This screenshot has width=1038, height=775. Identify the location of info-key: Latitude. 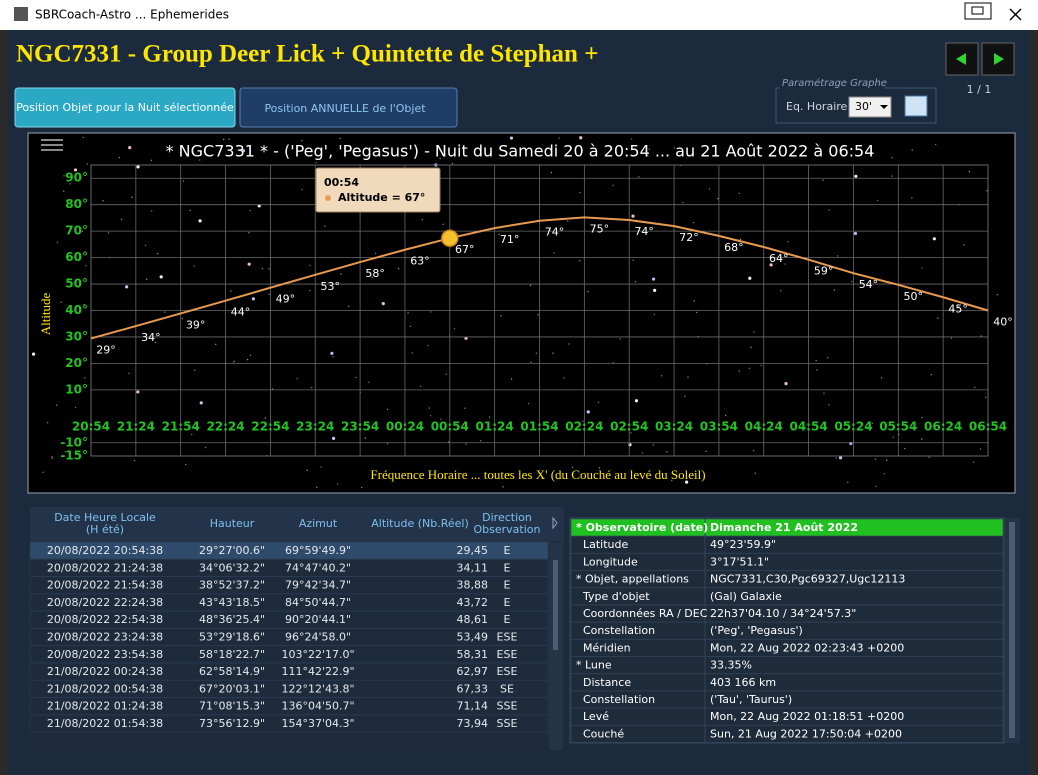
(606, 544).